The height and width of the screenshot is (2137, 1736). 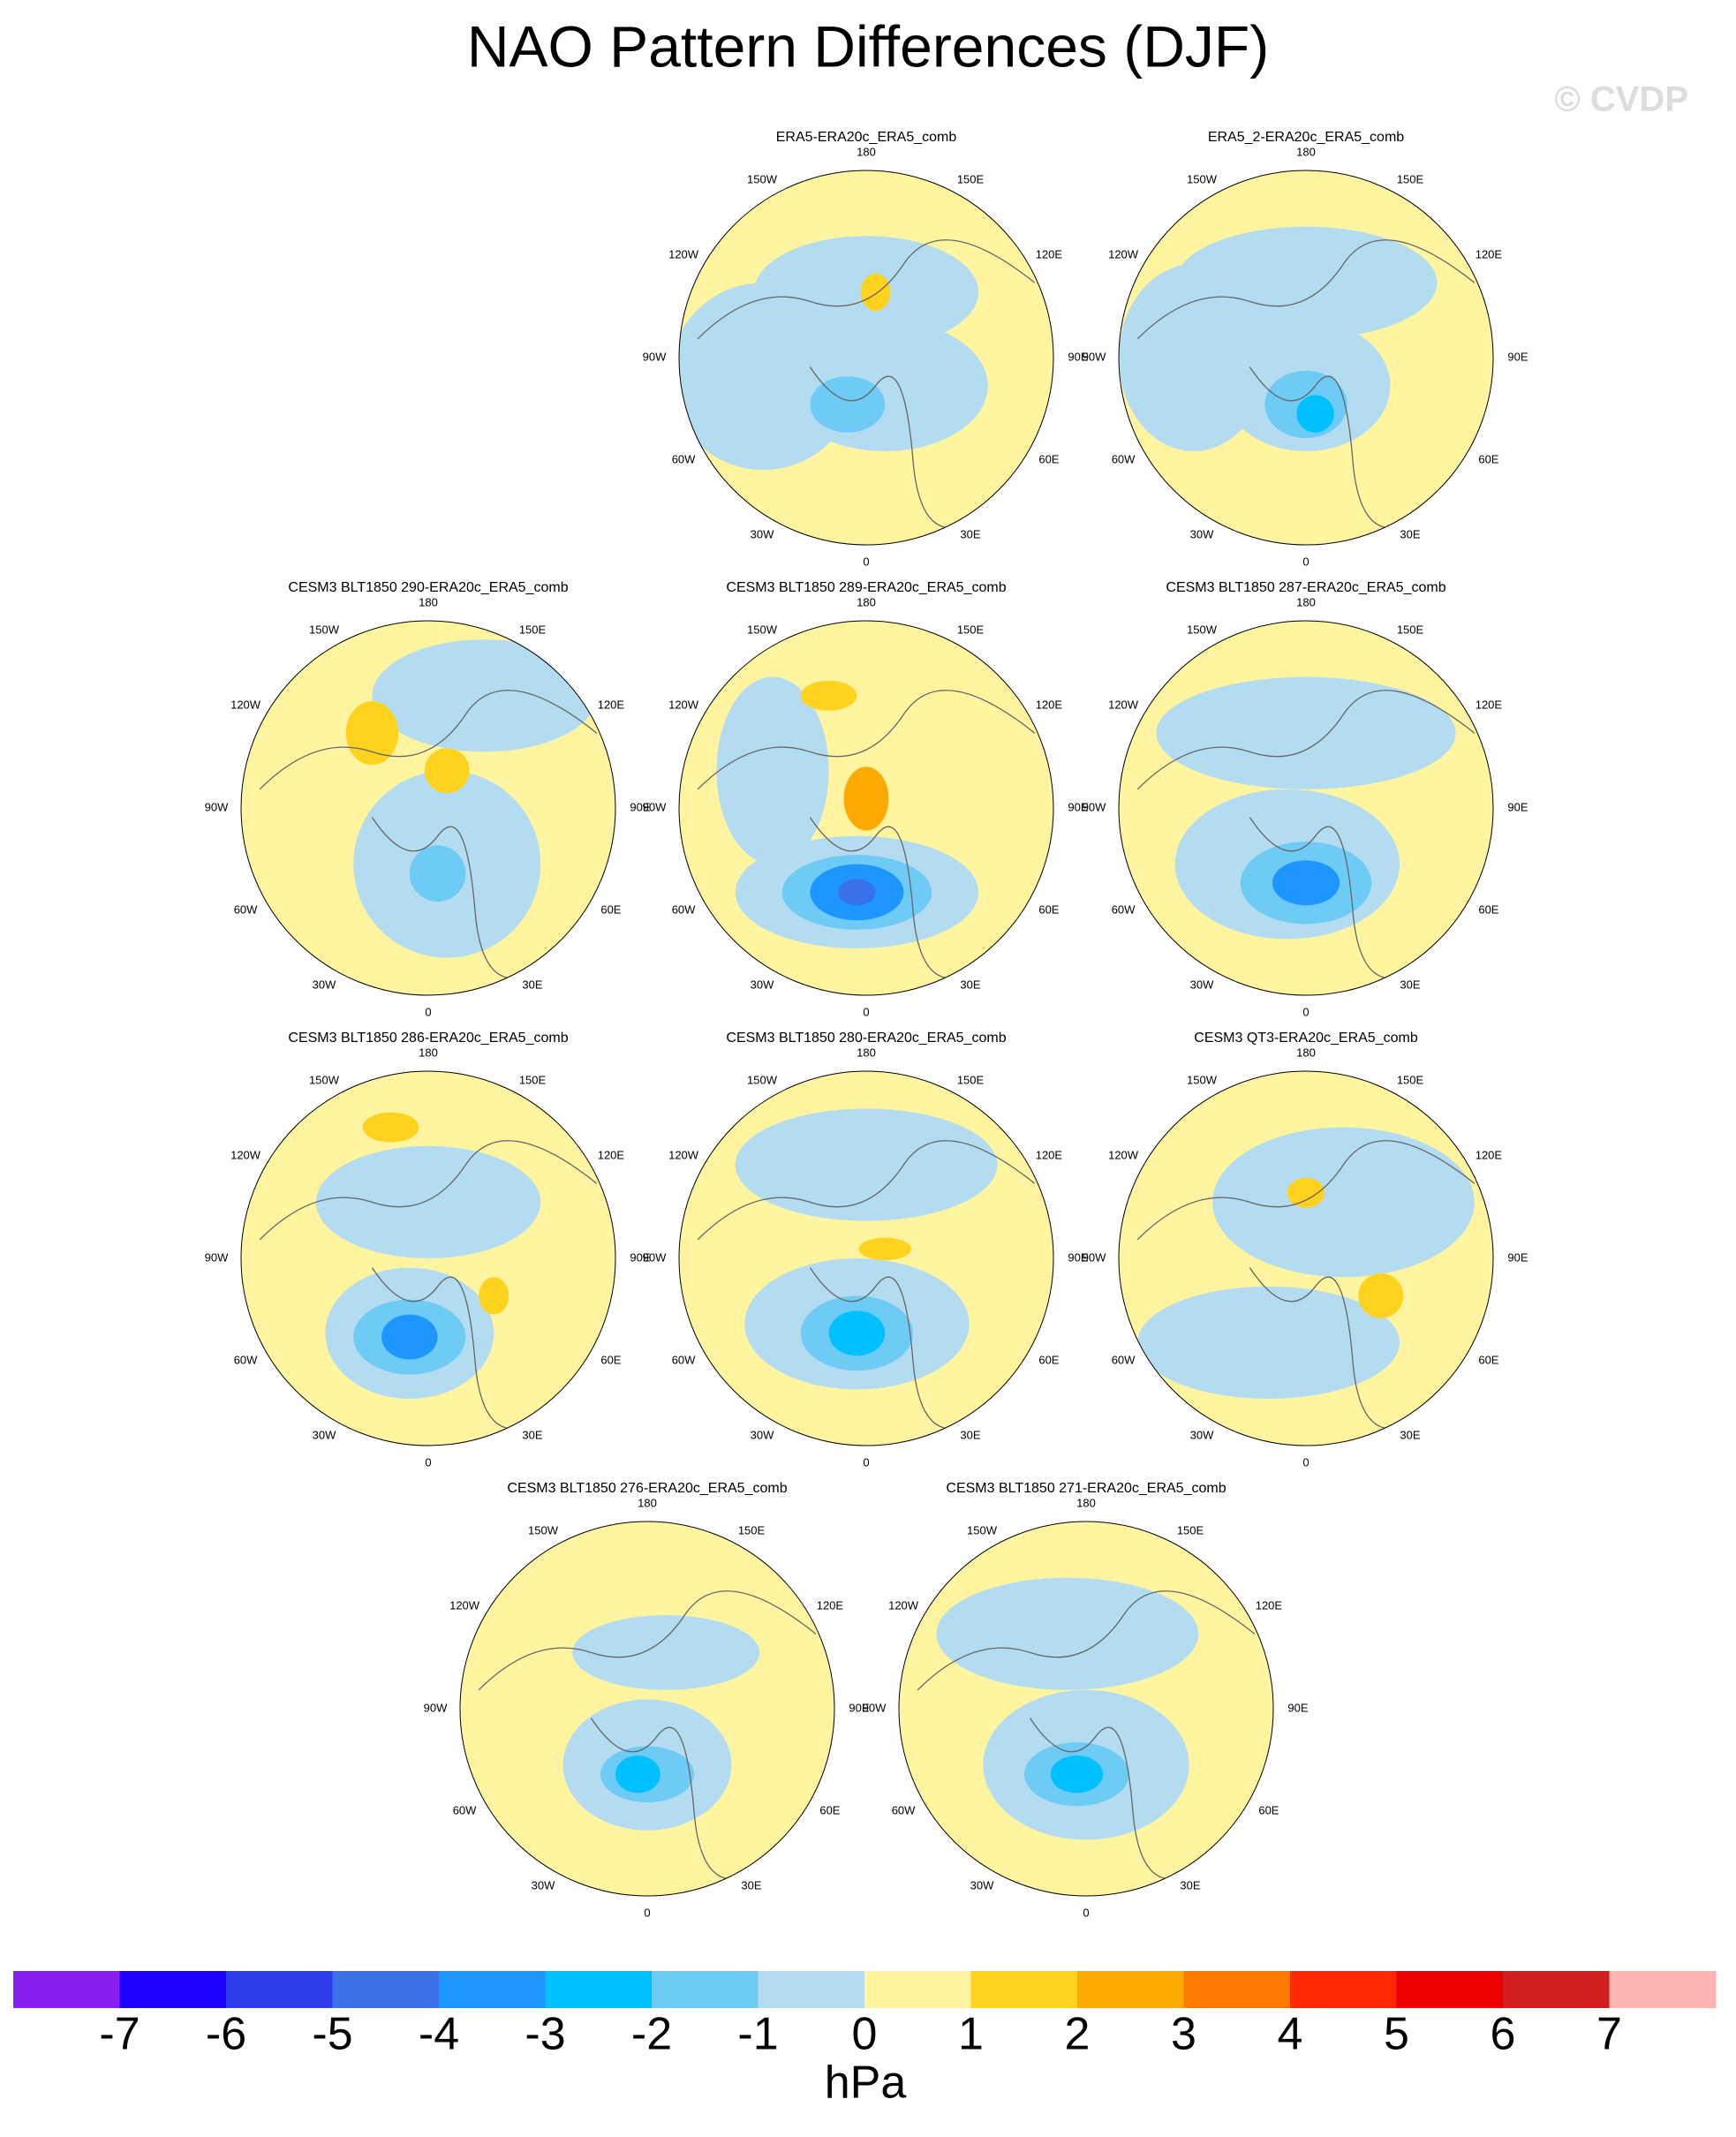 I want to click on watermark: © CVDP, so click(x=1621, y=100).